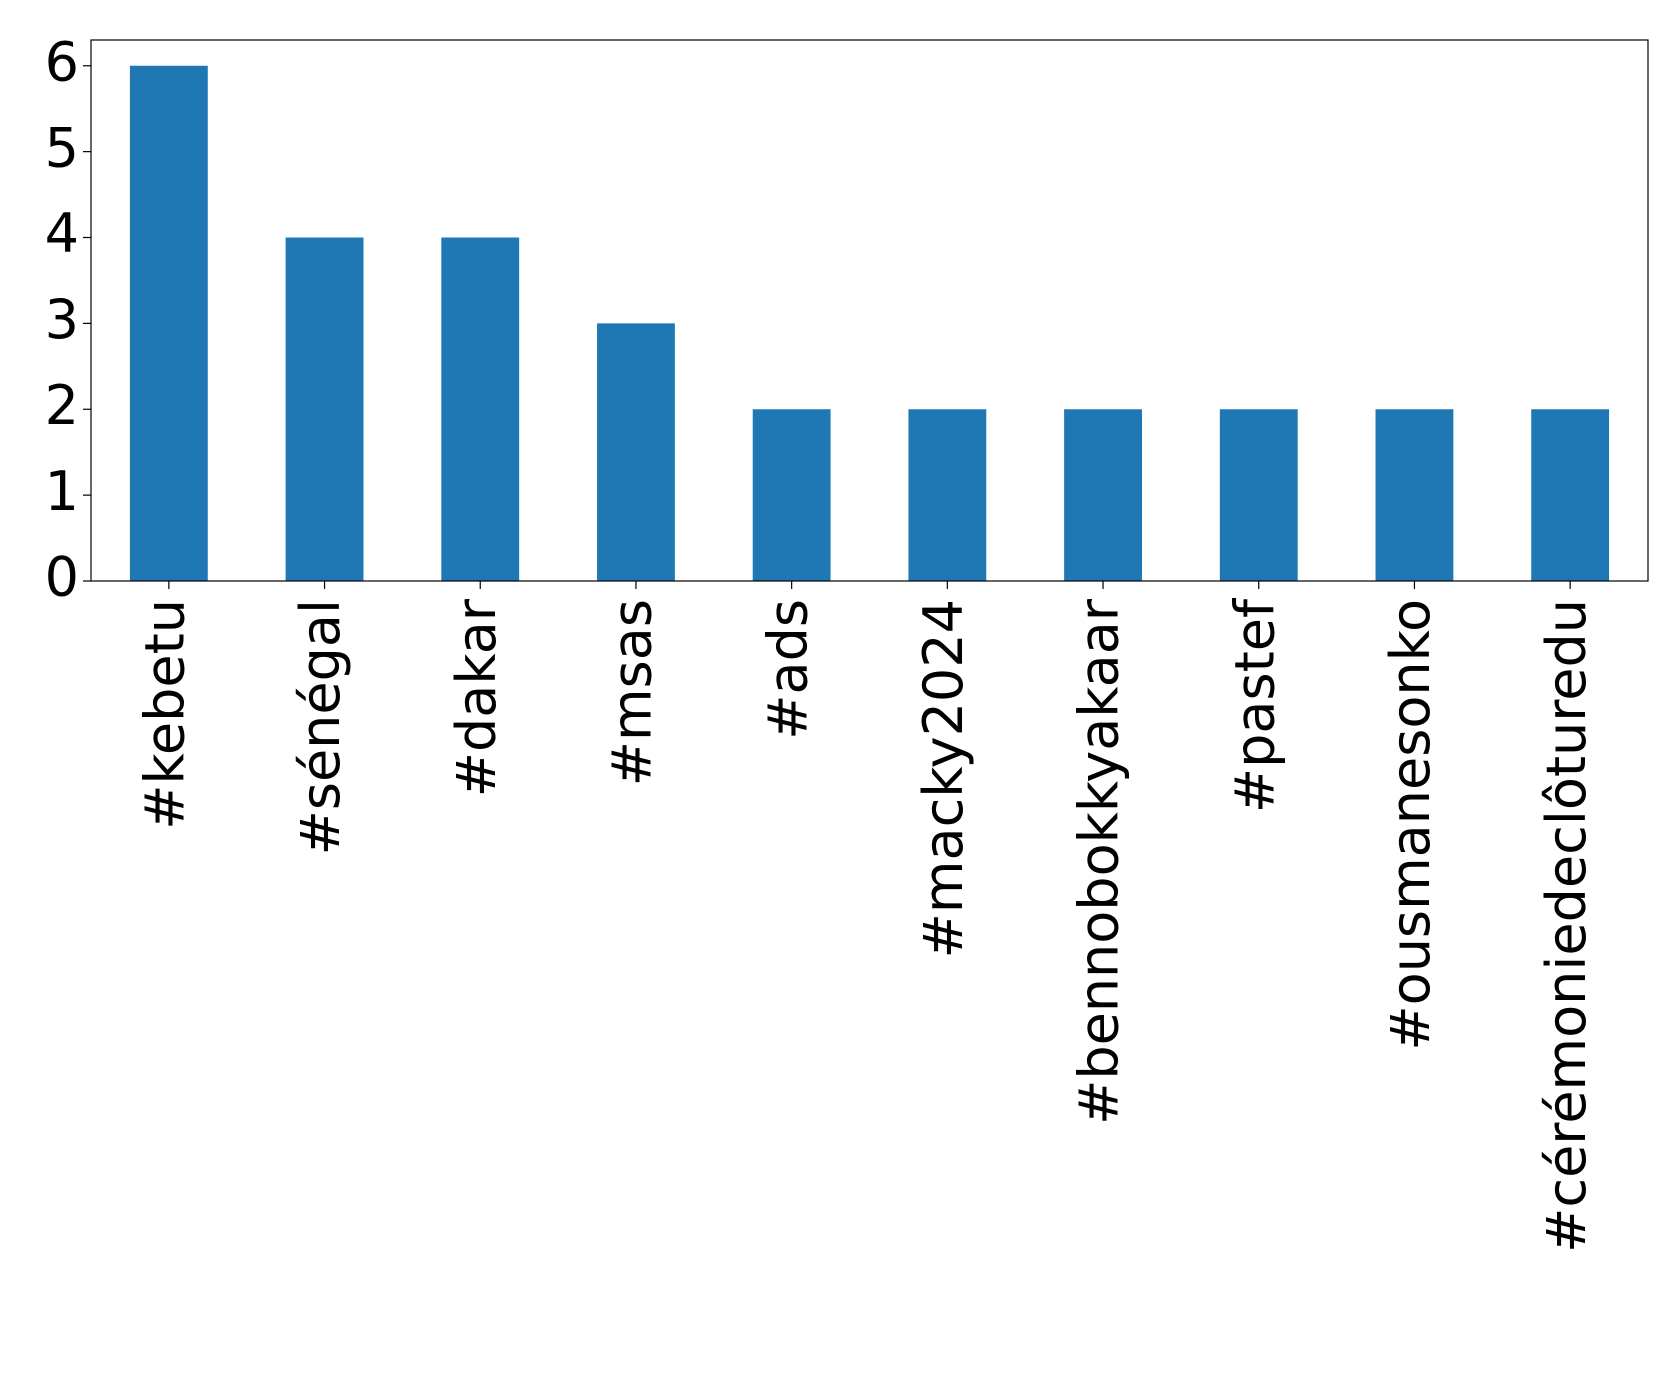 Image resolution: width=1679 pixels, height=1385 pixels. What do you see at coordinates (1254, 705) in the screenshot?
I see `x-tick-label: #pastef` at bounding box center [1254, 705].